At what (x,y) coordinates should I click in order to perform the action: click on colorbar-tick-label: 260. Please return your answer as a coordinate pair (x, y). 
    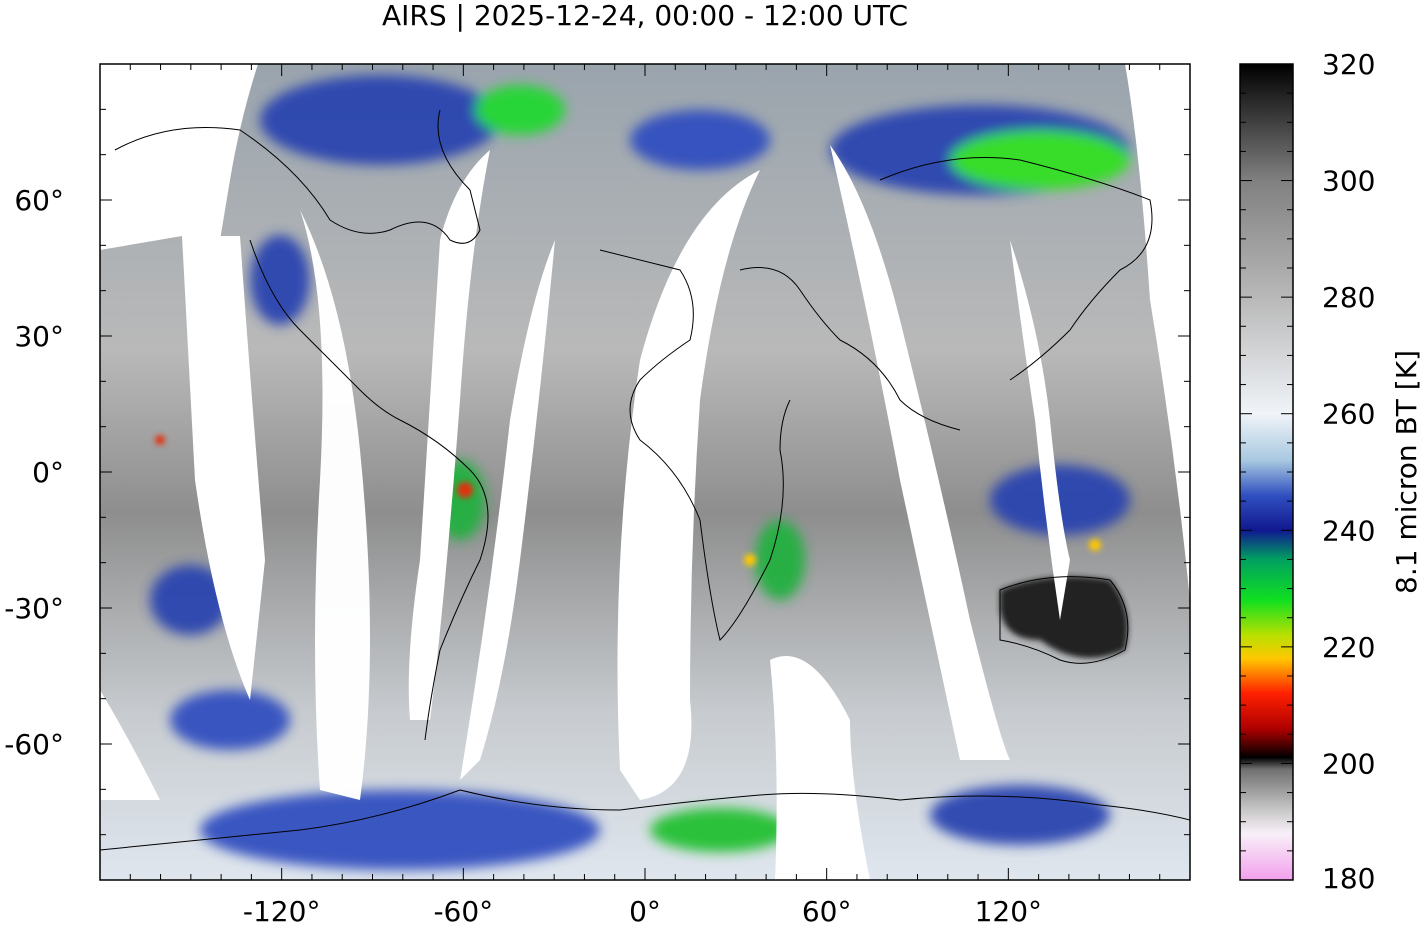
    Looking at the image, I should click on (1348, 414).